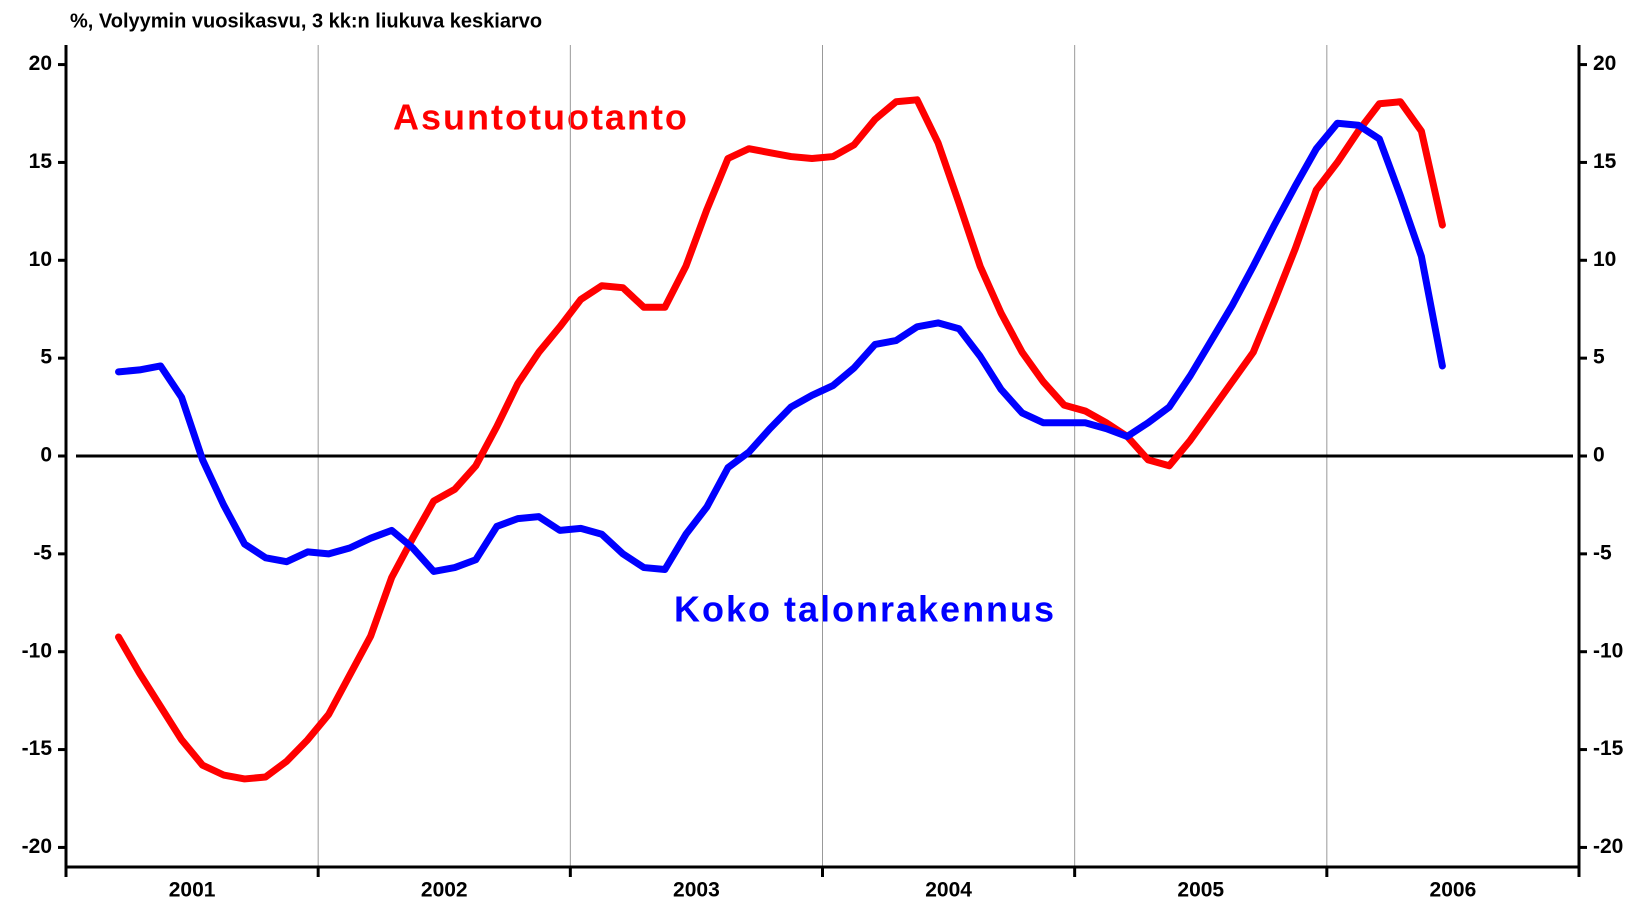 The width and height of the screenshot is (1645, 906). I want to click on y-tick-label: 15, so click(41, 161).